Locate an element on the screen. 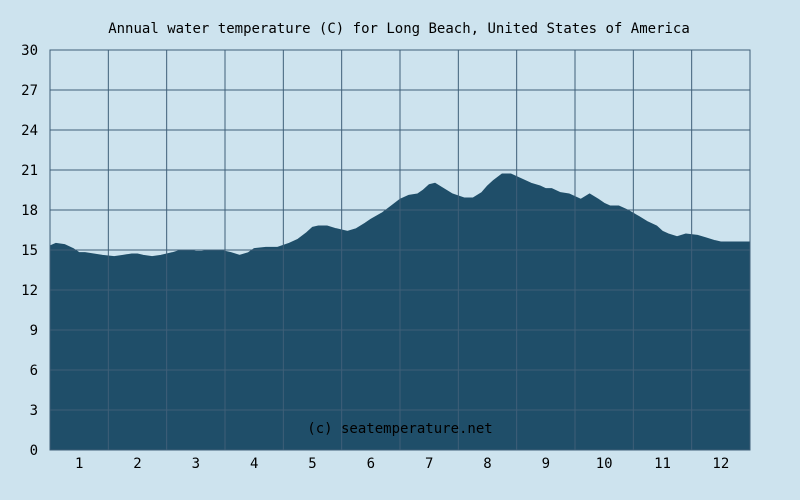 The width and height of the screenshot is (800, 500). x-tick-label: 10 is located at coordinates (604, 464).